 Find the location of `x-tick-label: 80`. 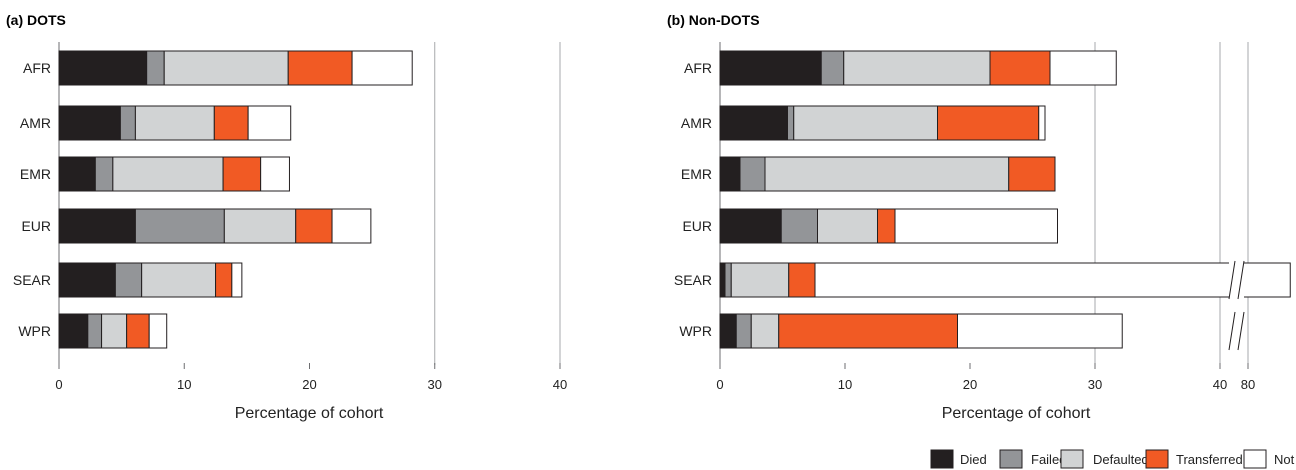

x-tick-label: 80 is located at coordinates (1248, 384).